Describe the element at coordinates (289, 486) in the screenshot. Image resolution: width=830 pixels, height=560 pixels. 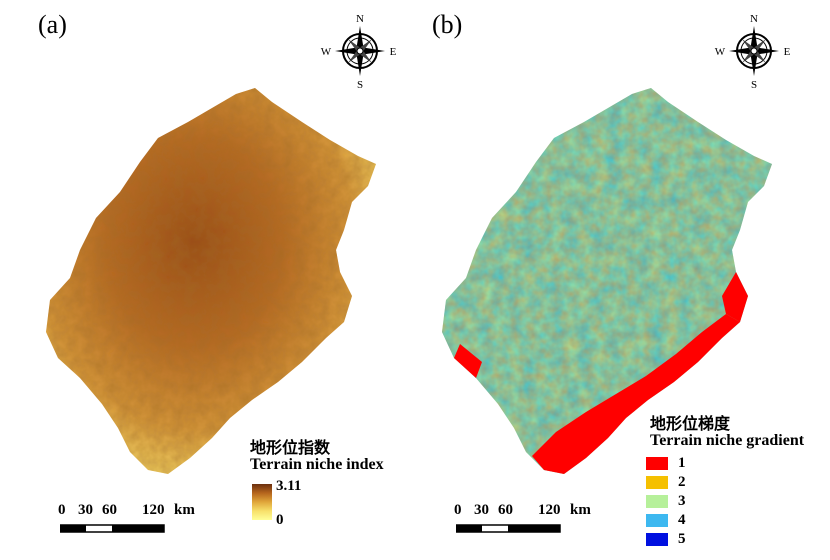
I see `ramp-max-label: 3.11` at that location.